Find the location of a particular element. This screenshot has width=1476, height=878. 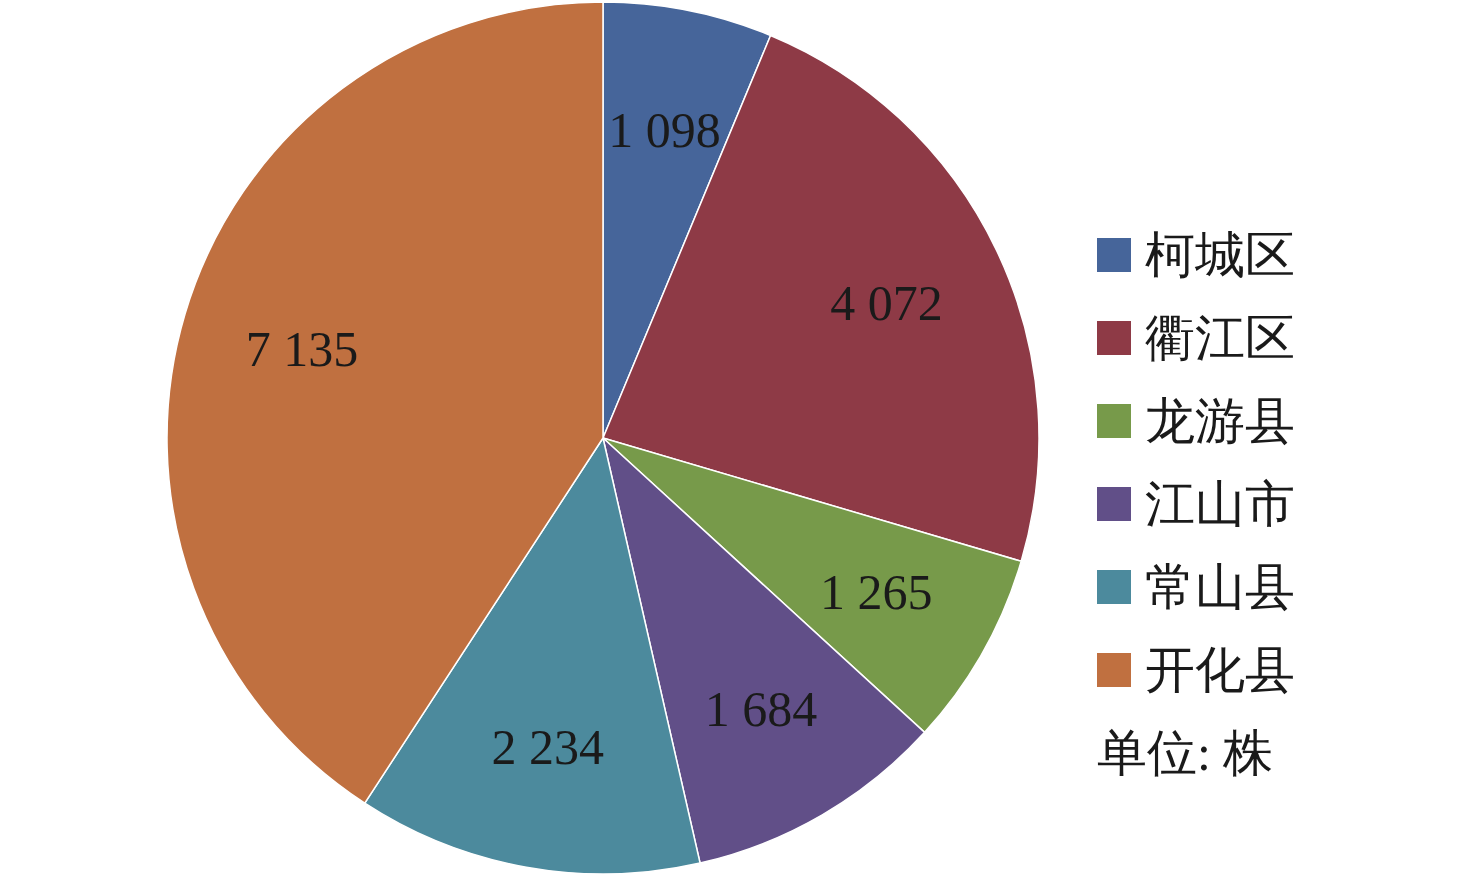

legend-label: 常山县 is located at coordinates (1220, 587).